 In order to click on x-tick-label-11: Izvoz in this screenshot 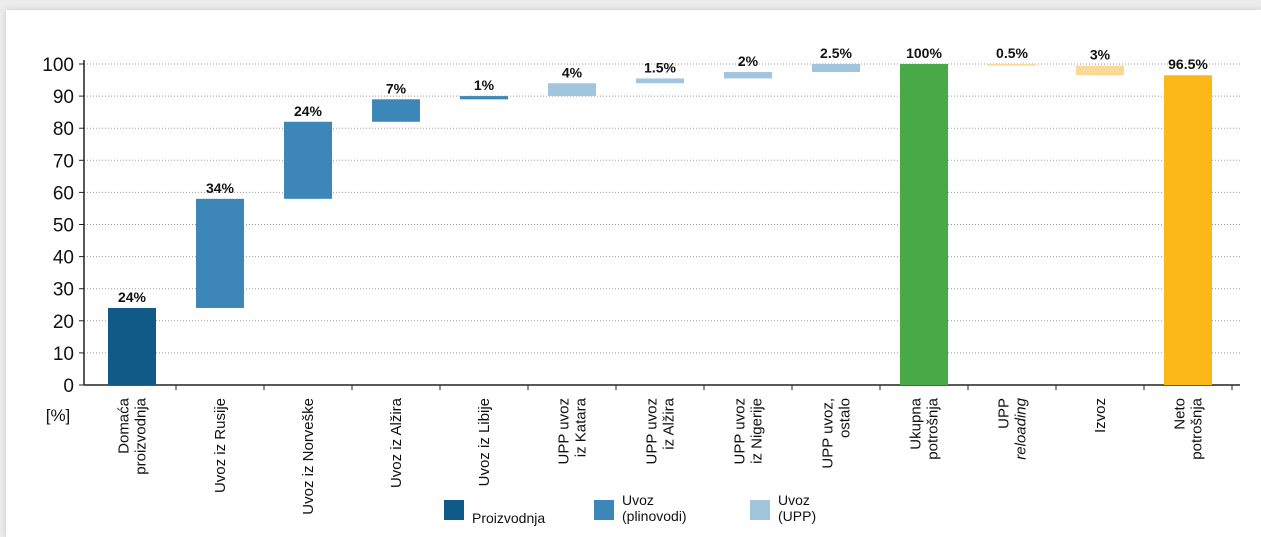, I will do `click(1100, 415)`.